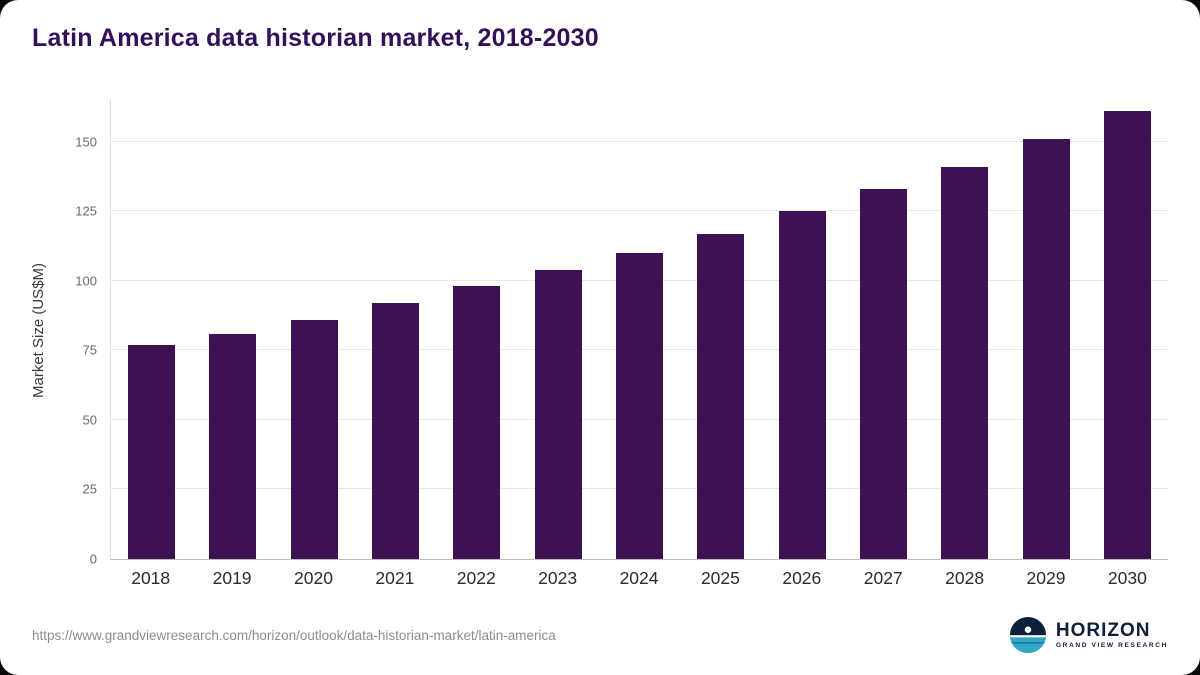 Image resolution: width=1200 pixels, height=675 pixels. I want to click on bar-slot-2022, so click(476, 329).